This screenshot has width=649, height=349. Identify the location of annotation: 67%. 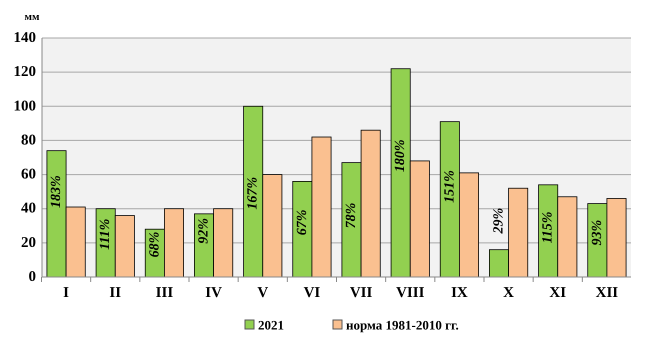
(302, 223).